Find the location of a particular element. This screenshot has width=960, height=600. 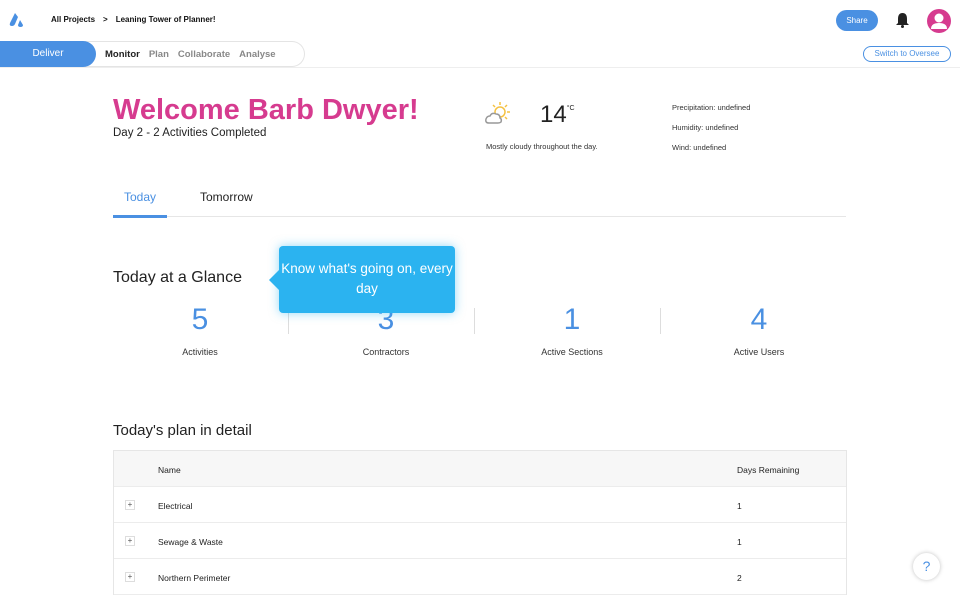

row-days: 2 is located at coordinates (739, 578).